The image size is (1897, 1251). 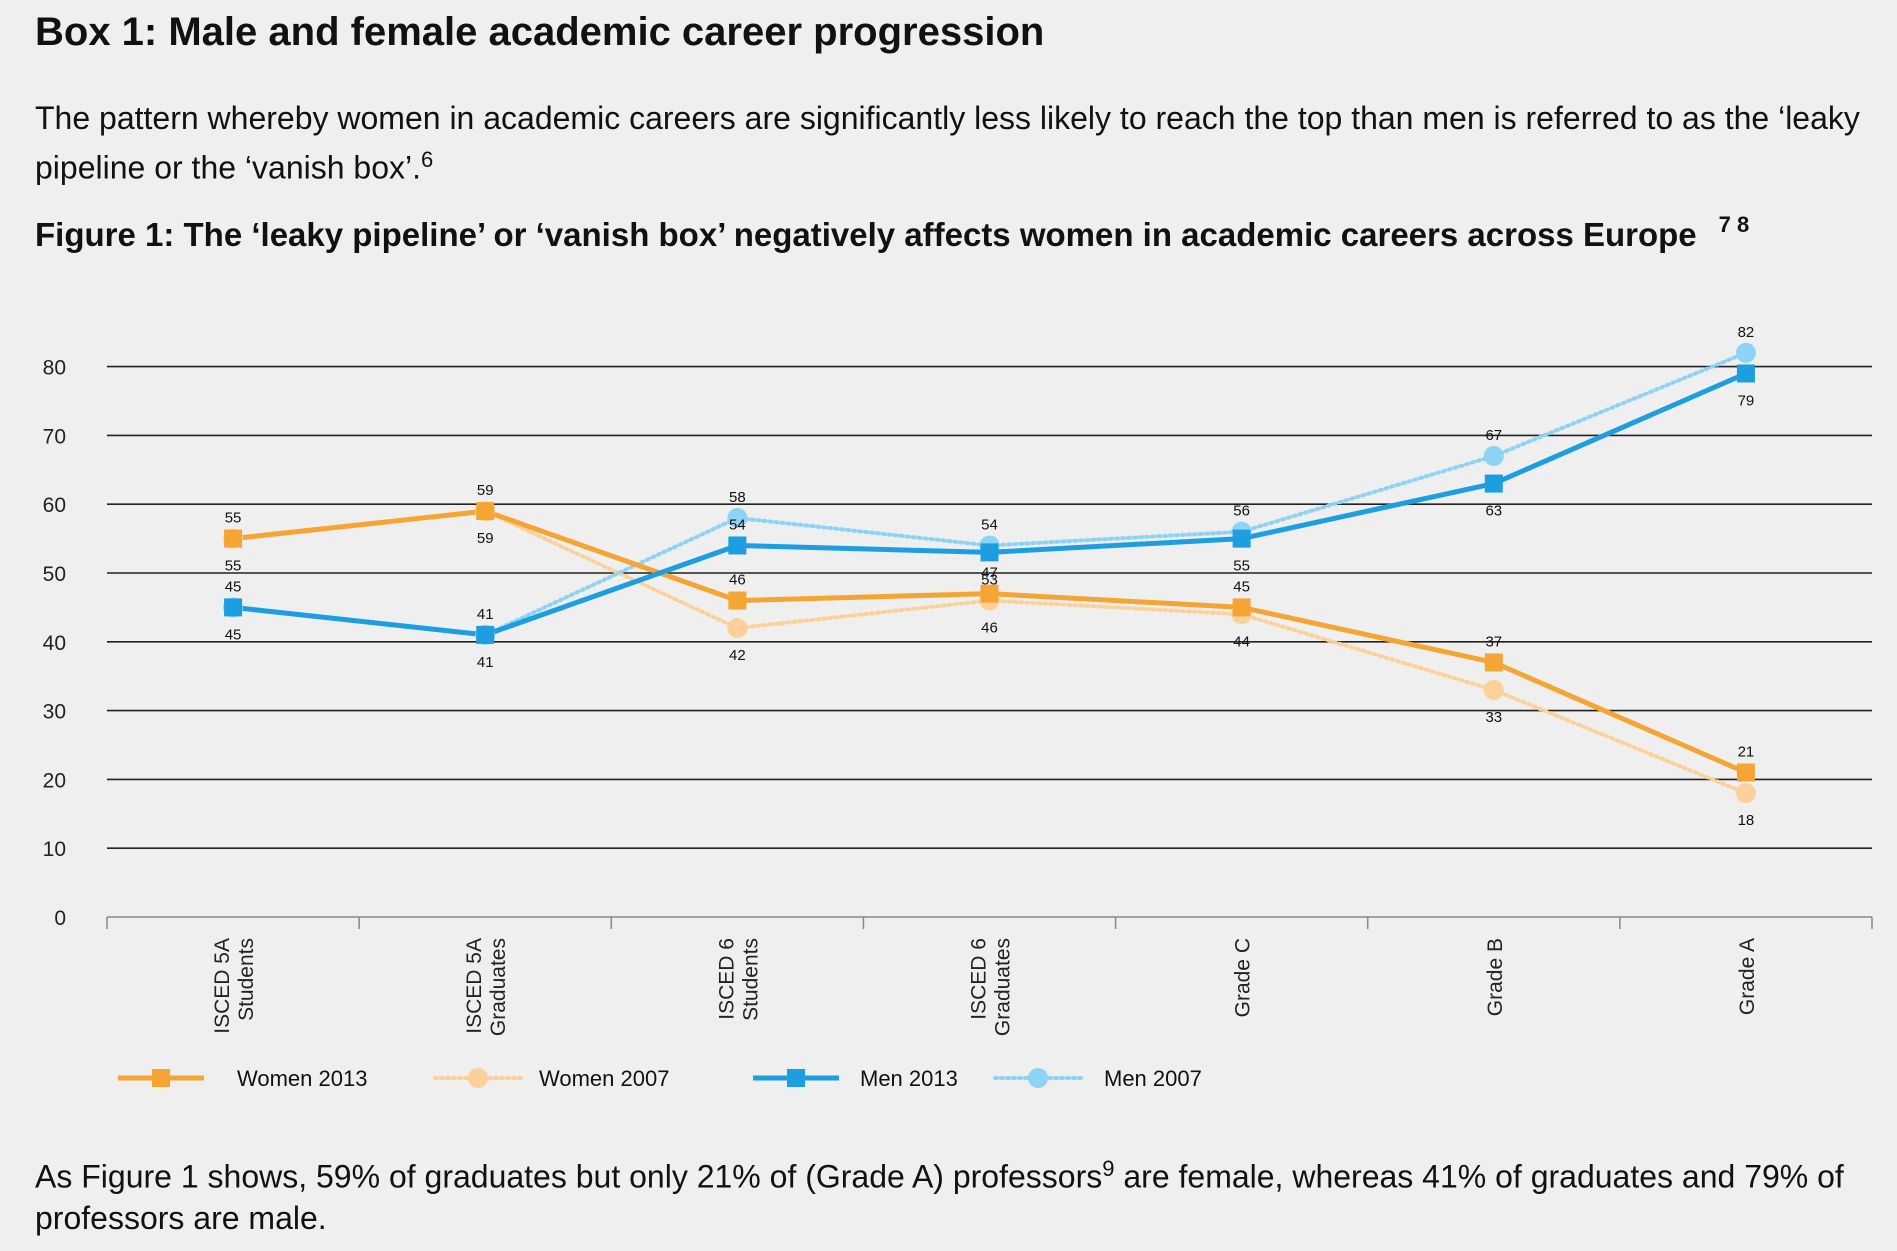 I want to click on data-label: 18, so click(x=1746, y=820).